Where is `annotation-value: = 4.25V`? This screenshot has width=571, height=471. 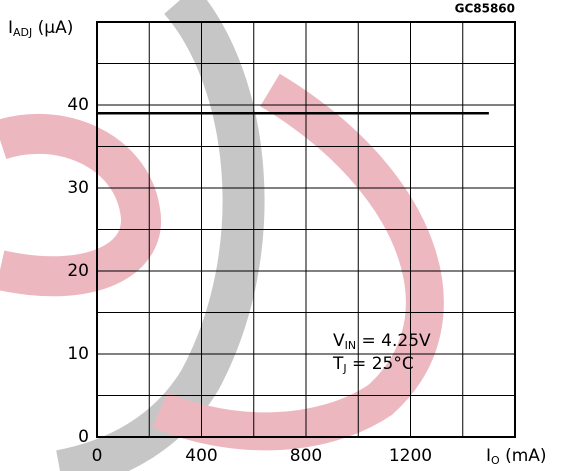 annotation-value: = 4.25V is located at coordinates (393, 341).